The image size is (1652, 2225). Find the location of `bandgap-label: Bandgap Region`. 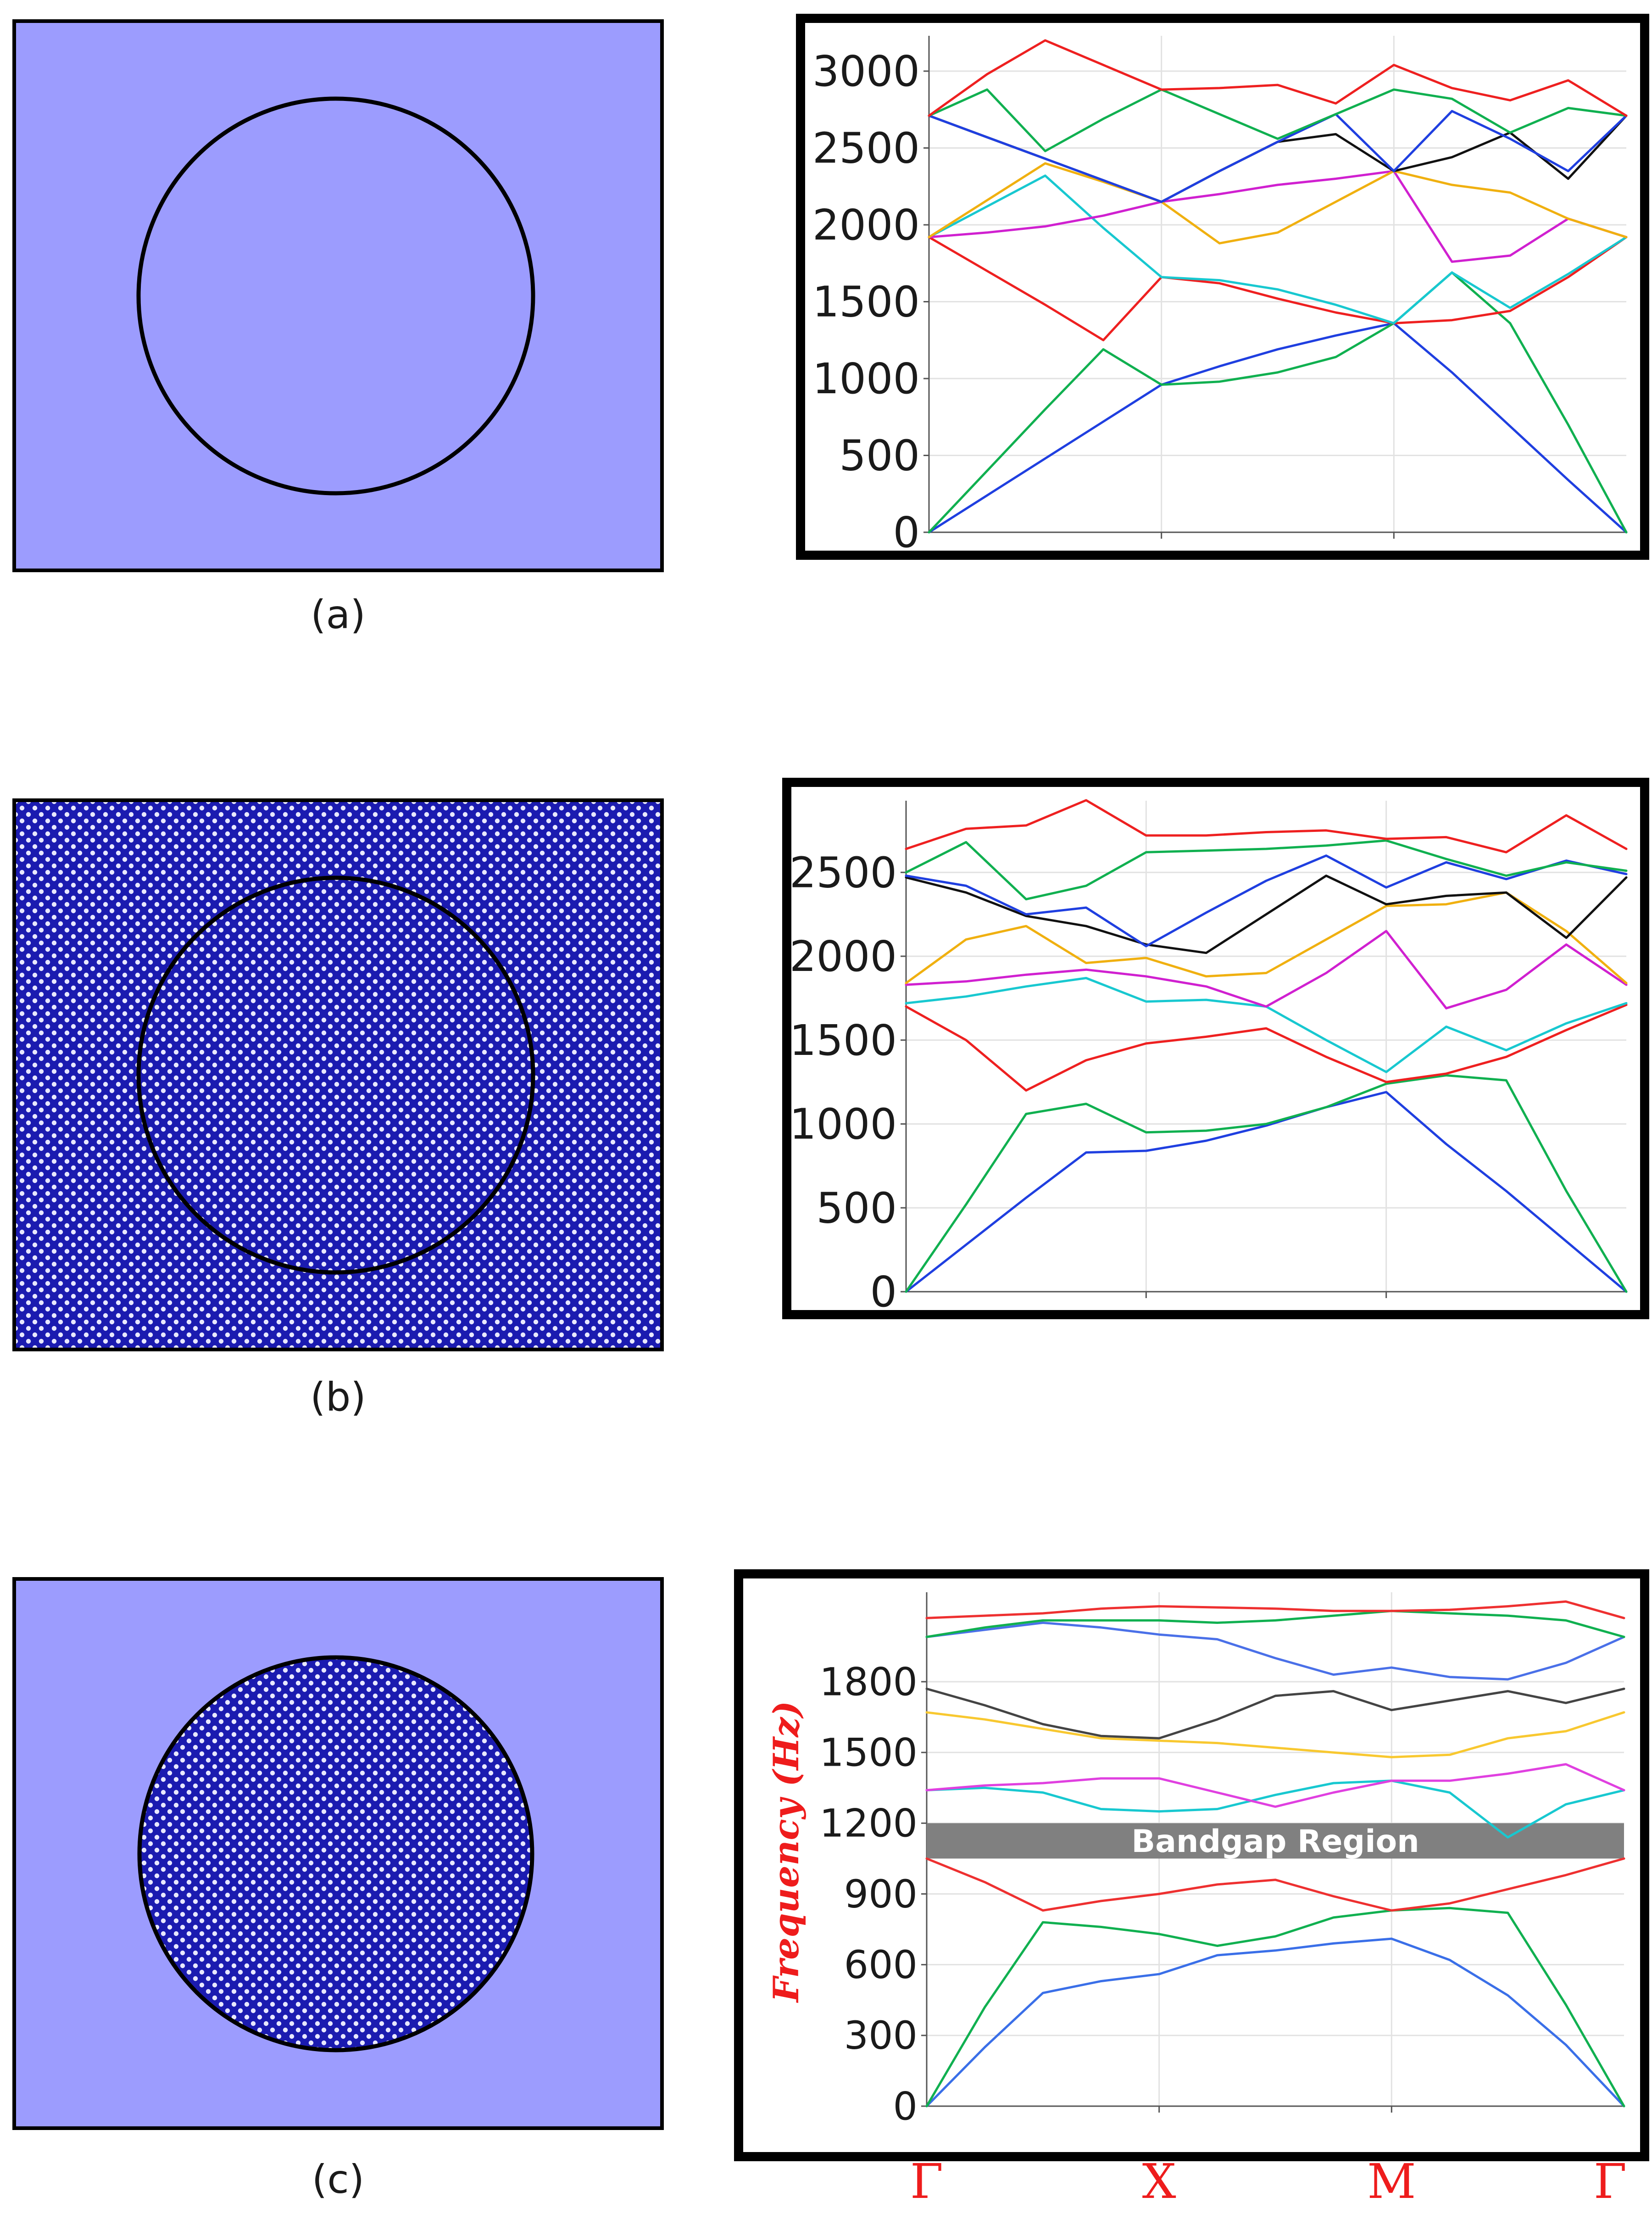

bandgap-label: Bandgap Region is located at coordinates (1275, 1842).